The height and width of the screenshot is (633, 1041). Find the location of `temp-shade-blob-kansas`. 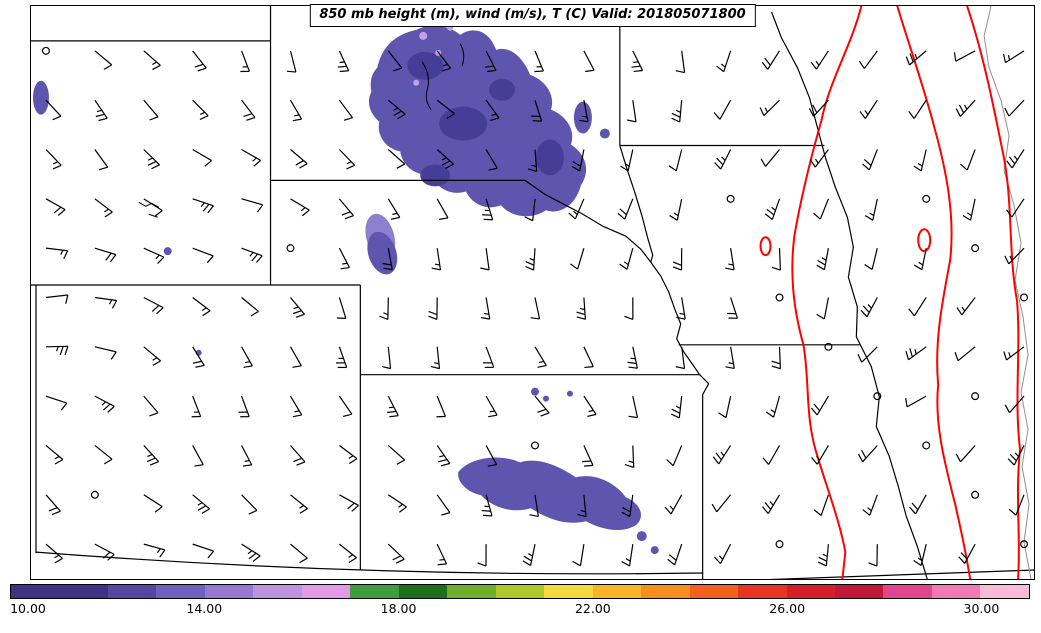

temp-shade-blob-kansas is located at coordinates (549, 493).